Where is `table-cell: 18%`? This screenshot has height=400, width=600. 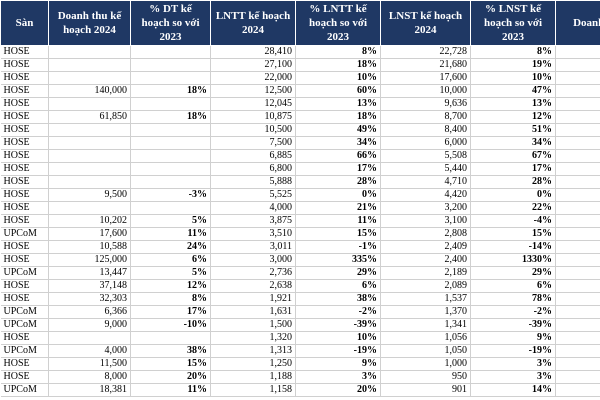 table-cell: 18% is located at coordinates (170, 117).